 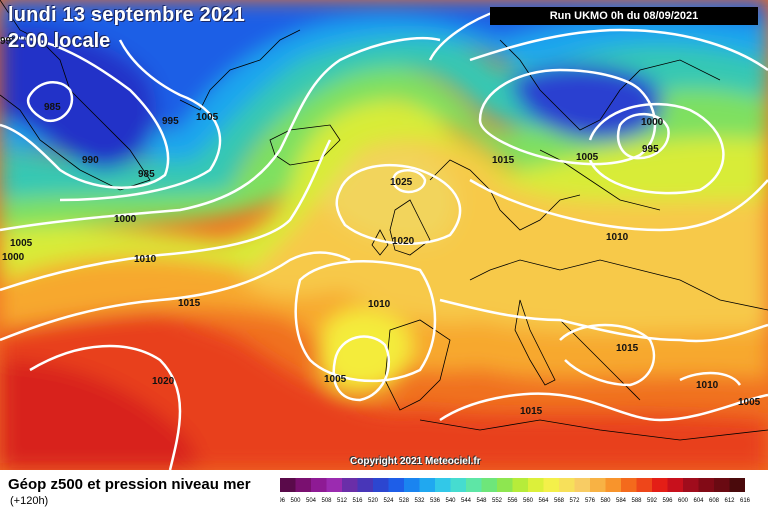 What do you see at coordinates (683, 500) in the screenshot?
I see `scale-tick-label: 600` at bounding box center [683, 500].